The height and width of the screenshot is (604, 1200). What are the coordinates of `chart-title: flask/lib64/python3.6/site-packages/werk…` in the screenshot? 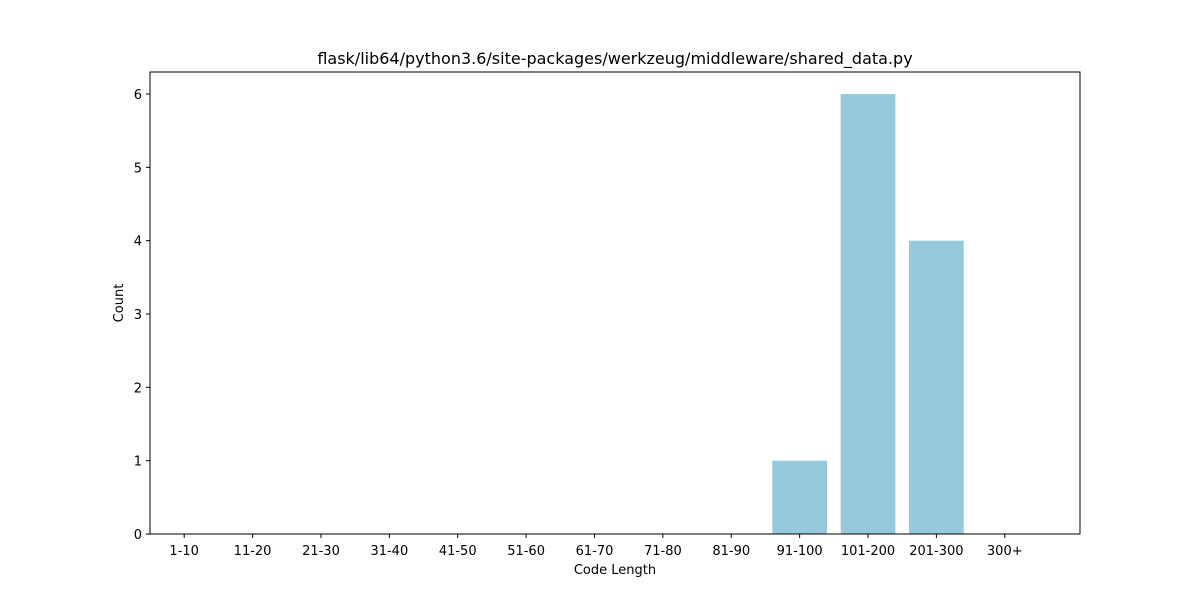 It's located at (614, 59).